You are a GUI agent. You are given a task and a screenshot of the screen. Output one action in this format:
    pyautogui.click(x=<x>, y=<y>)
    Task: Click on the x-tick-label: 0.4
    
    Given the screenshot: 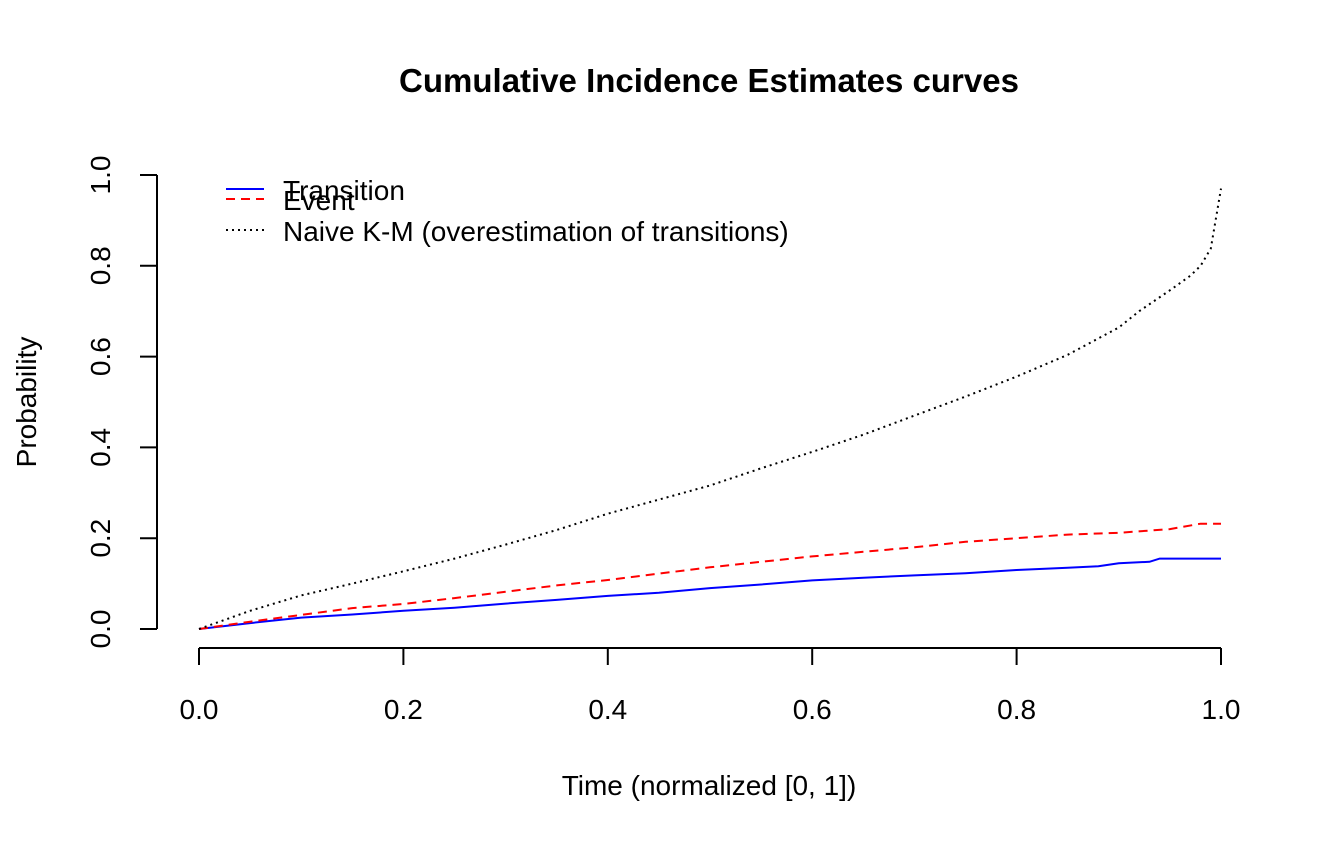 What is the action you would take?
    pyautogui.click(x=607, y=709)
    